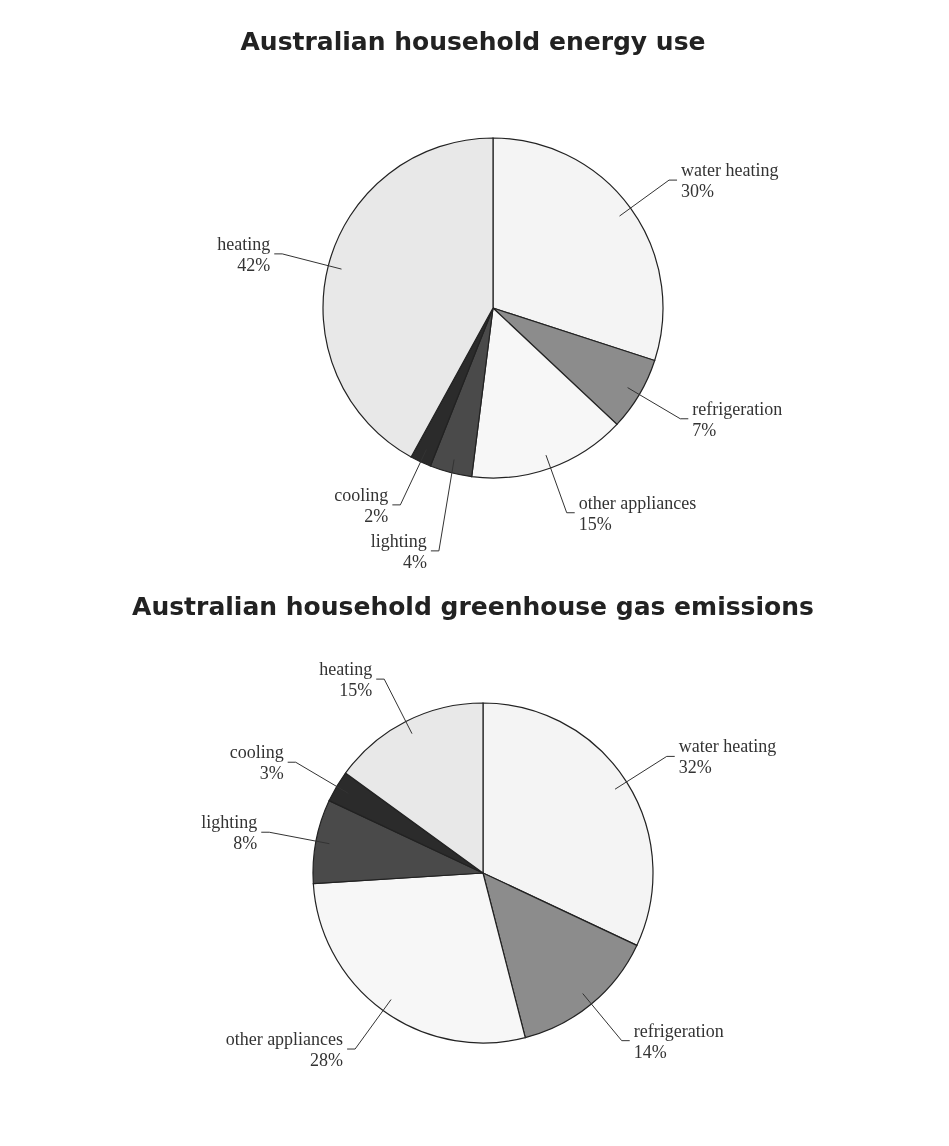 This screenshot has height=1146, width=949. What do you see at coordinates (695, 767) in the screenshot?
I see `data-label: 32%` at bounding box center [695, 767].